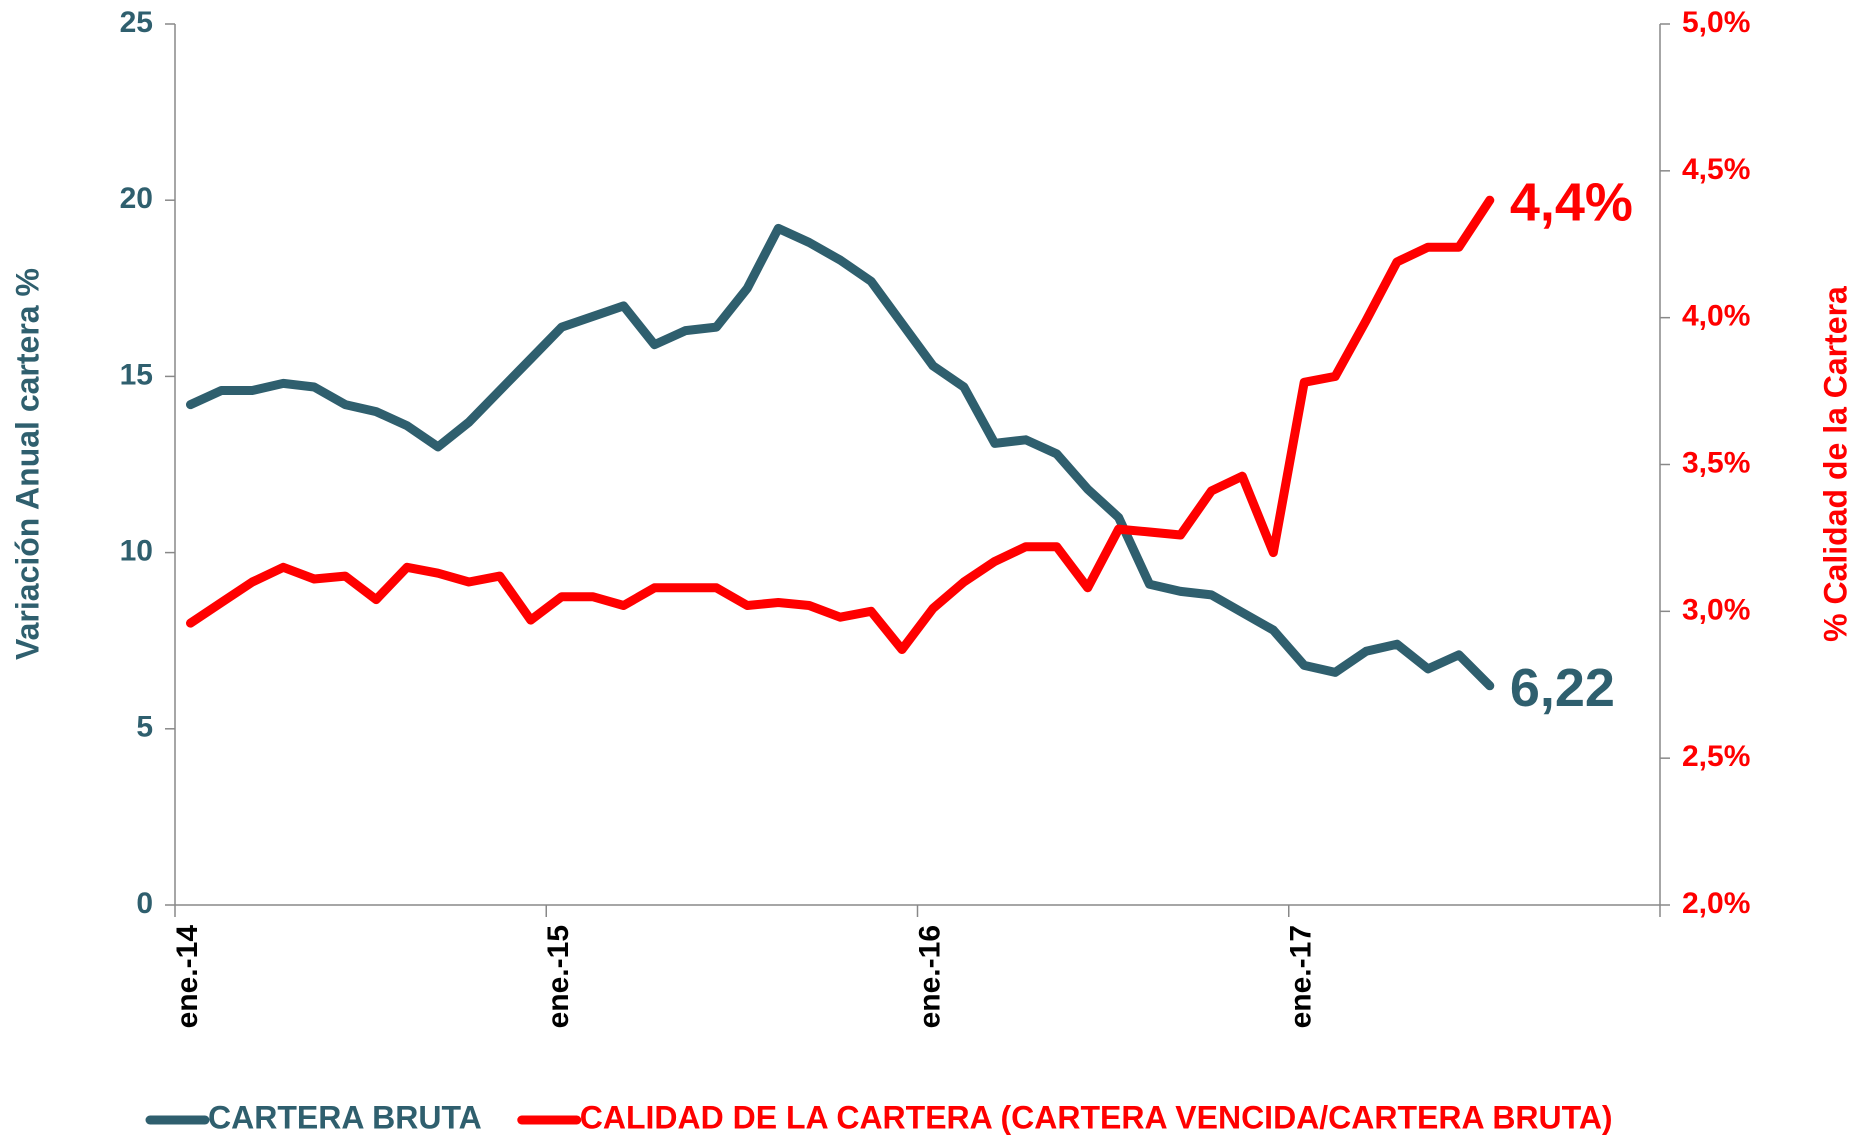 The width and height of the screenshot is (1858, 1138). What do you see at coordinates (1716, 169) in the screenshot?
I see `y2-tick-label: 4,5%` at bounding box center [1716, 169].